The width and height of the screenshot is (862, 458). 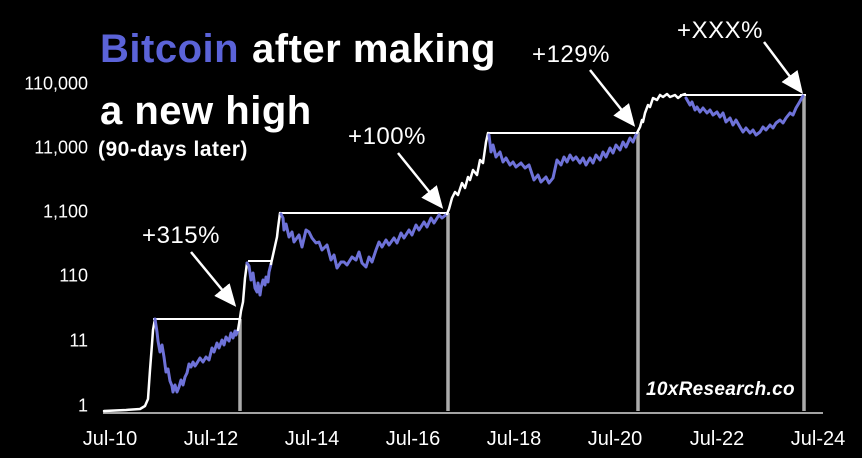 What do you see at coordinates (110, 439) in the screenshot?
I see `x-tick-label: Jul-10` at bounding box center [110, 439].